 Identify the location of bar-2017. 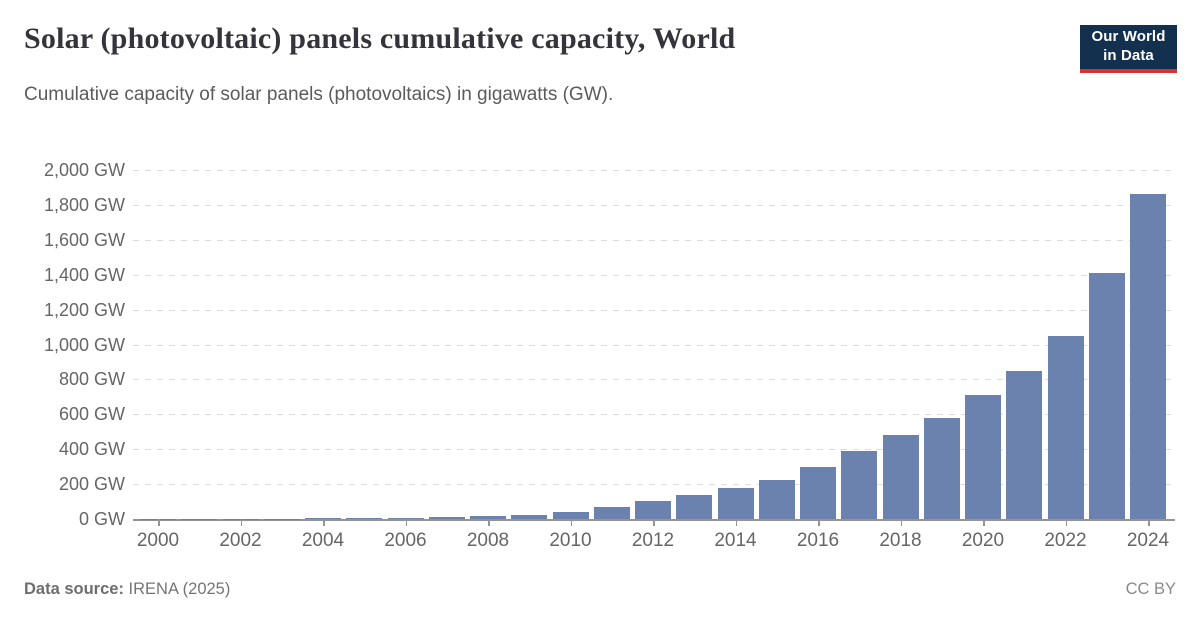
(859, 484).